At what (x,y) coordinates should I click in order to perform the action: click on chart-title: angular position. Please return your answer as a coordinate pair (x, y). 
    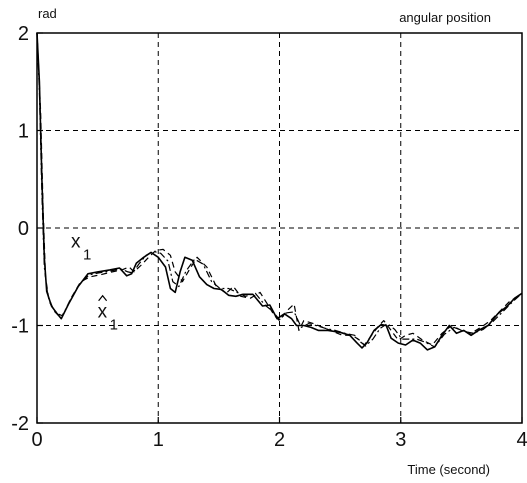
    Looking at the image, I should click on (445, 17).